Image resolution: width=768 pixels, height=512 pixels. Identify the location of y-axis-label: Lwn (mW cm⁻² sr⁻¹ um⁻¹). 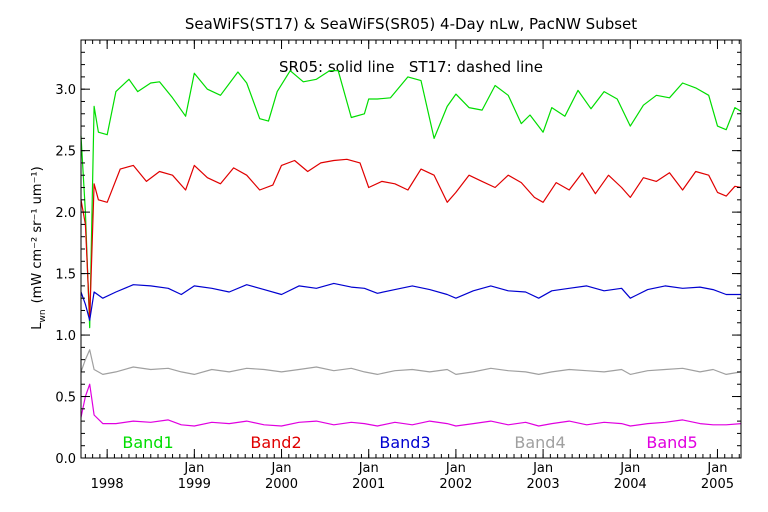
(39, 247).